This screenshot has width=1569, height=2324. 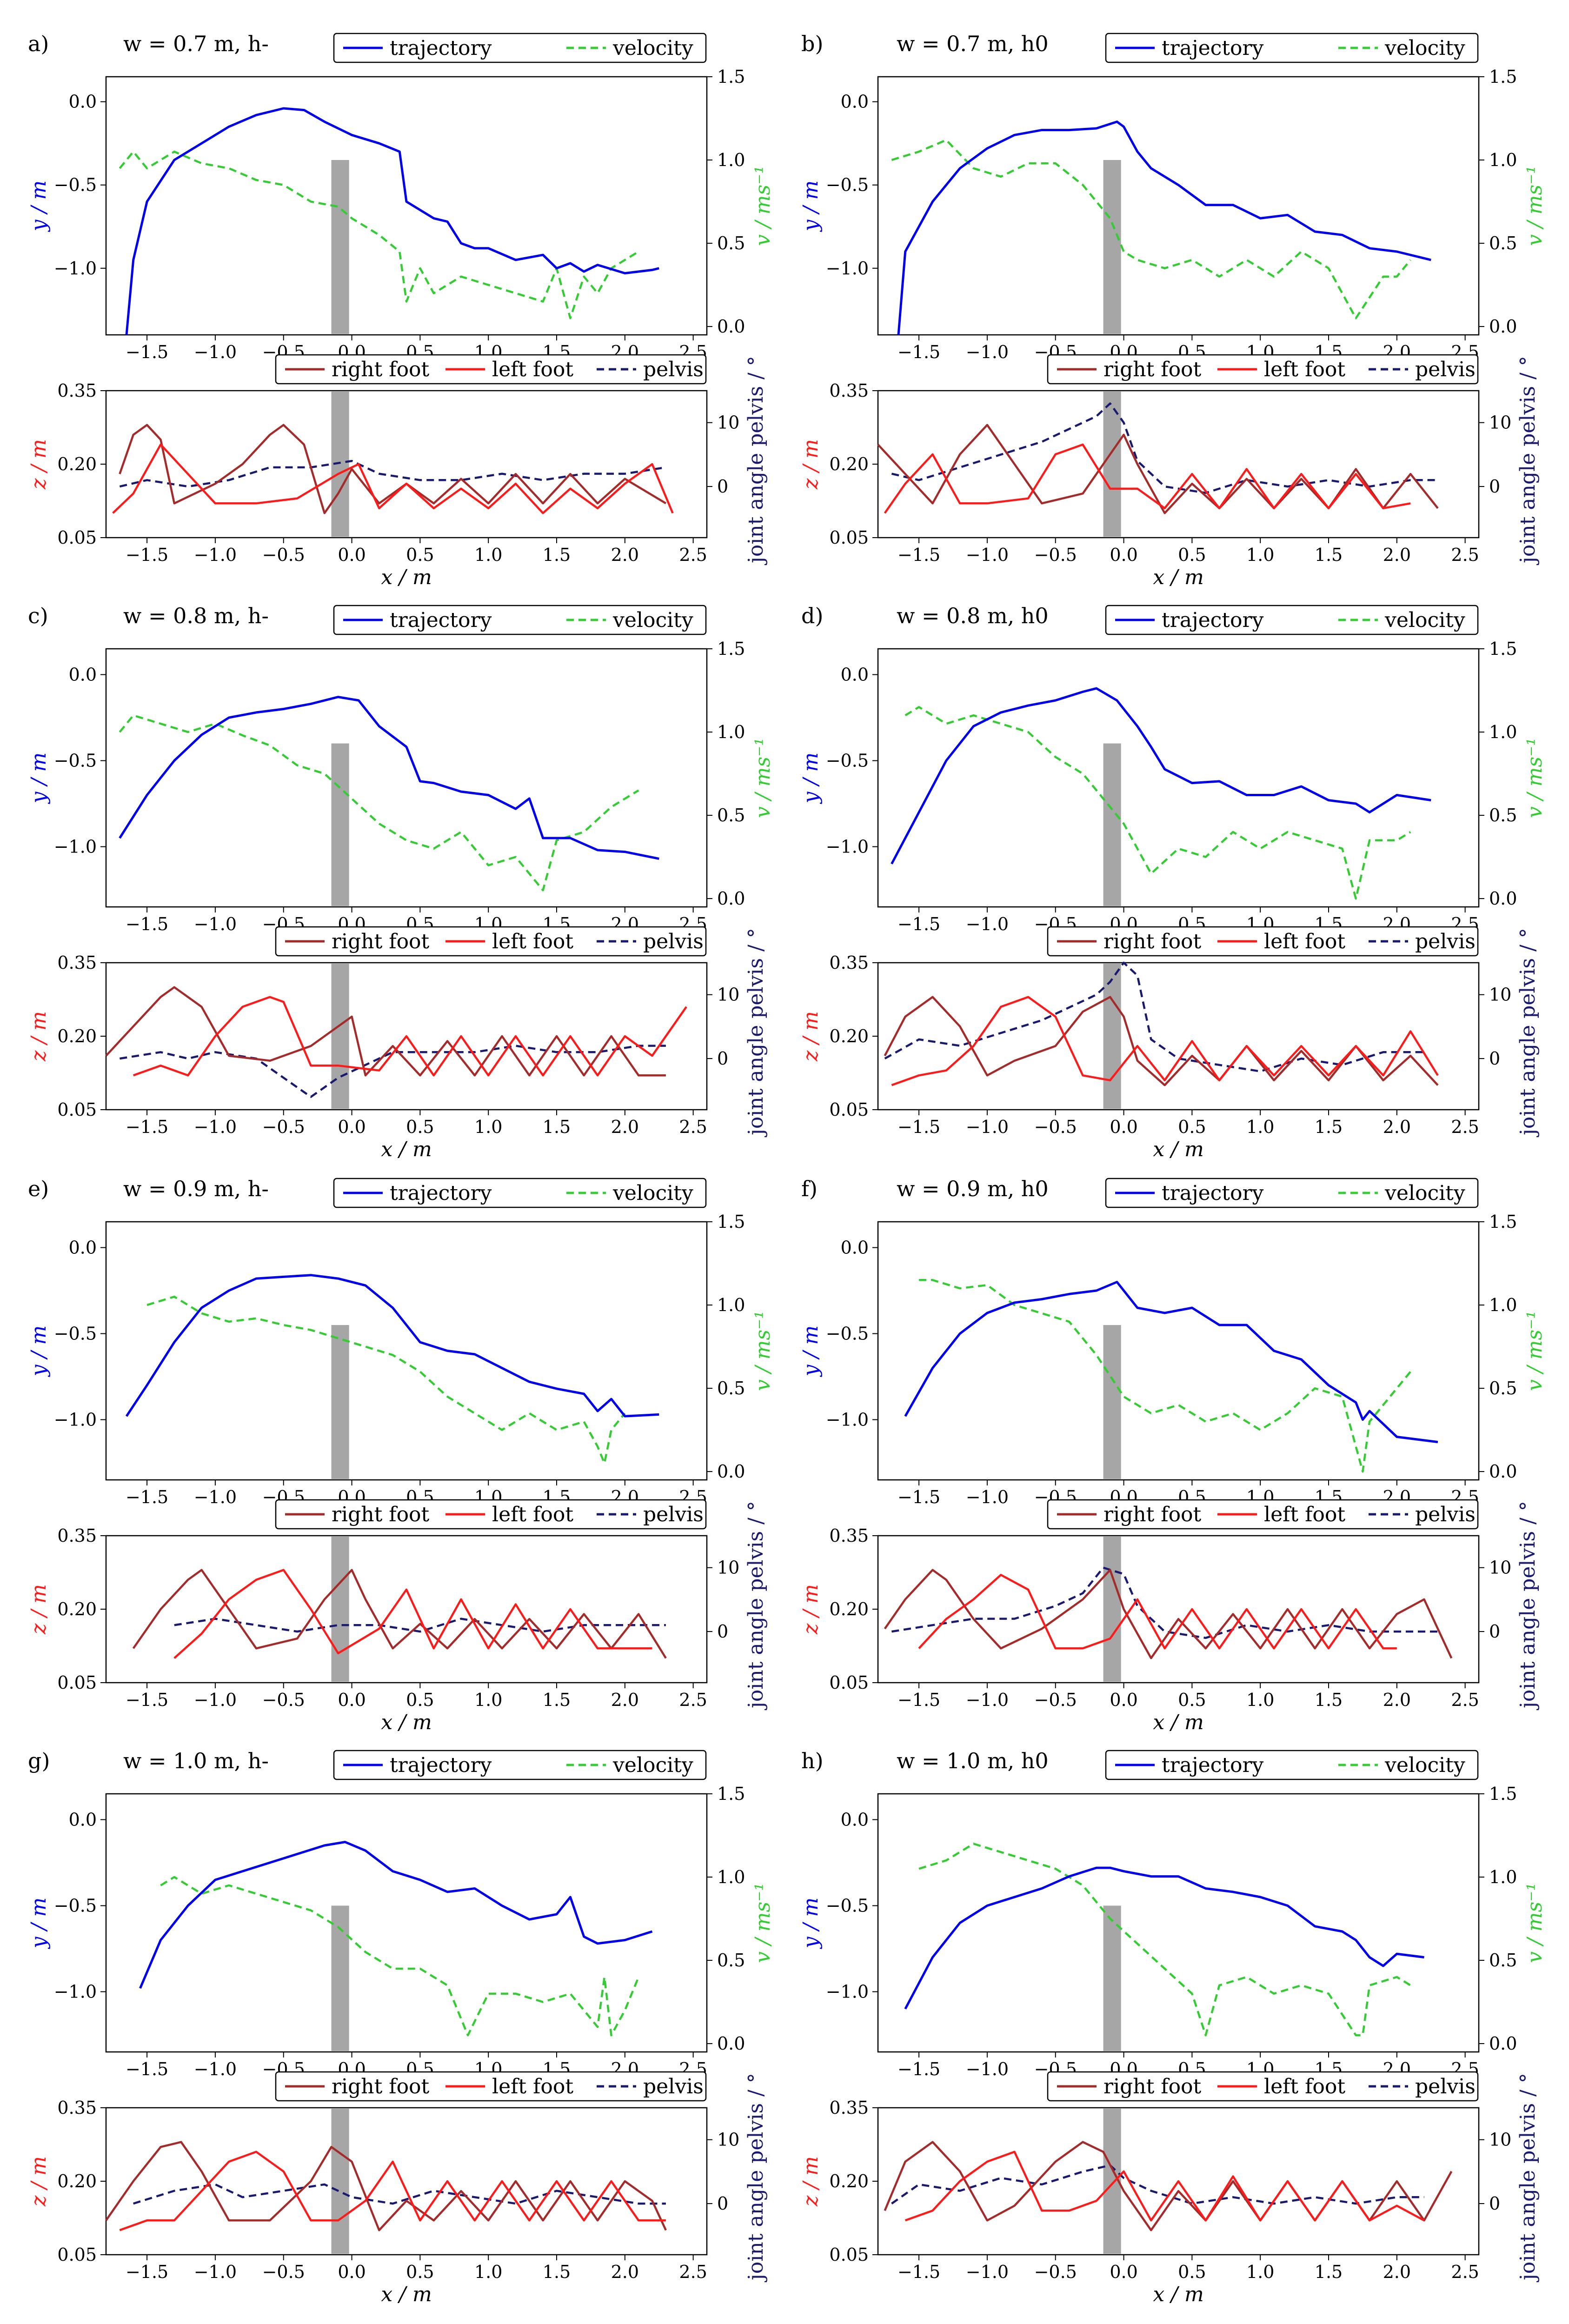 I want to click on y2-tick-label: 1.5, so click(x=1503, y=77).